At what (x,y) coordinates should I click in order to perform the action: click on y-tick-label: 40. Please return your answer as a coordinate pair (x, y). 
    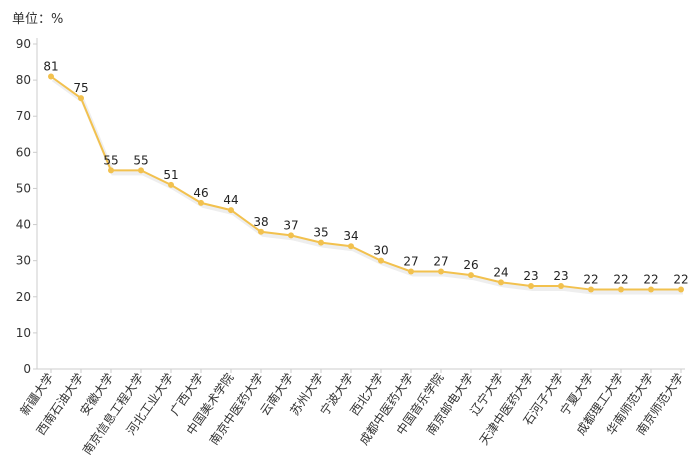
    Looking at the image, I should click on (23, 225).